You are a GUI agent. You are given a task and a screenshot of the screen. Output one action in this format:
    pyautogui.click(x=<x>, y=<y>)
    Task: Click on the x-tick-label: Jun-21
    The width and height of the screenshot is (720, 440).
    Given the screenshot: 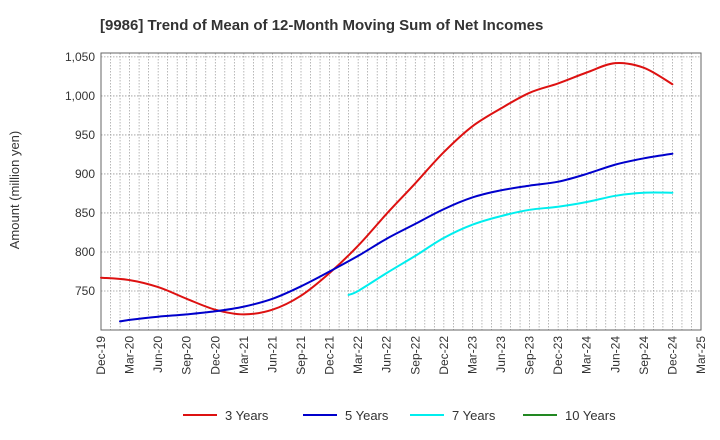 What is the action you would take?
    pyautogui.click(x=272, y=354)
    